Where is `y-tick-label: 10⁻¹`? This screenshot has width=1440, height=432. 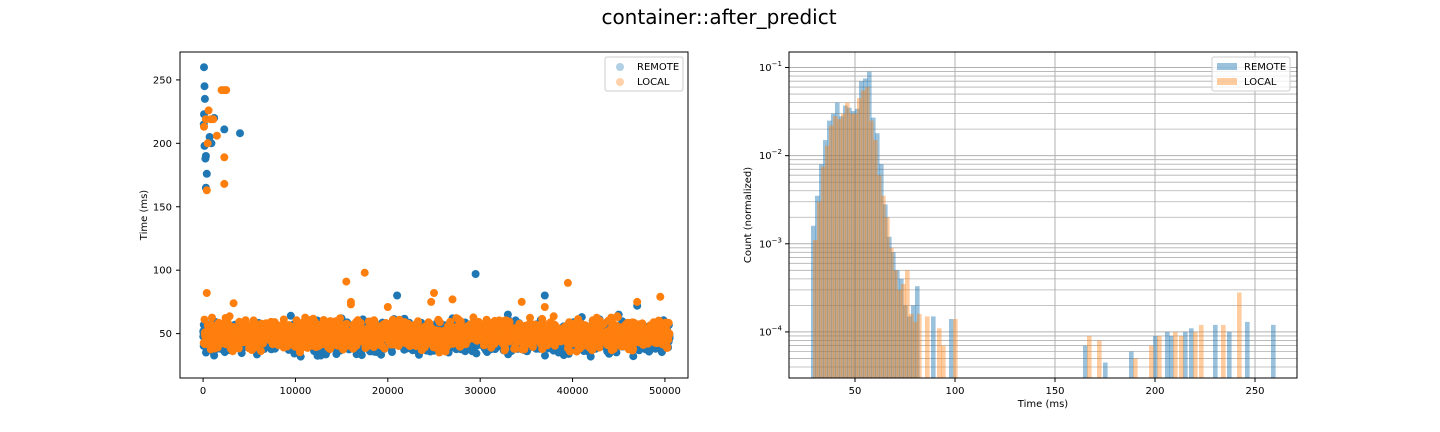
y-tick-label: 10⁻¹ is located at coordinates (770, 67).